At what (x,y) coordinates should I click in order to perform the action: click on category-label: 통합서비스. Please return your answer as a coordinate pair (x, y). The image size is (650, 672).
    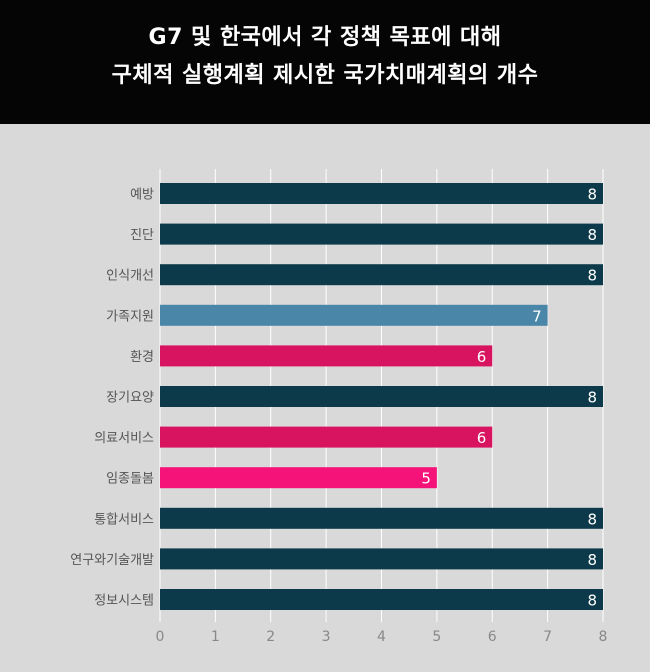
    Looking at the image, I should click on (124, 519).